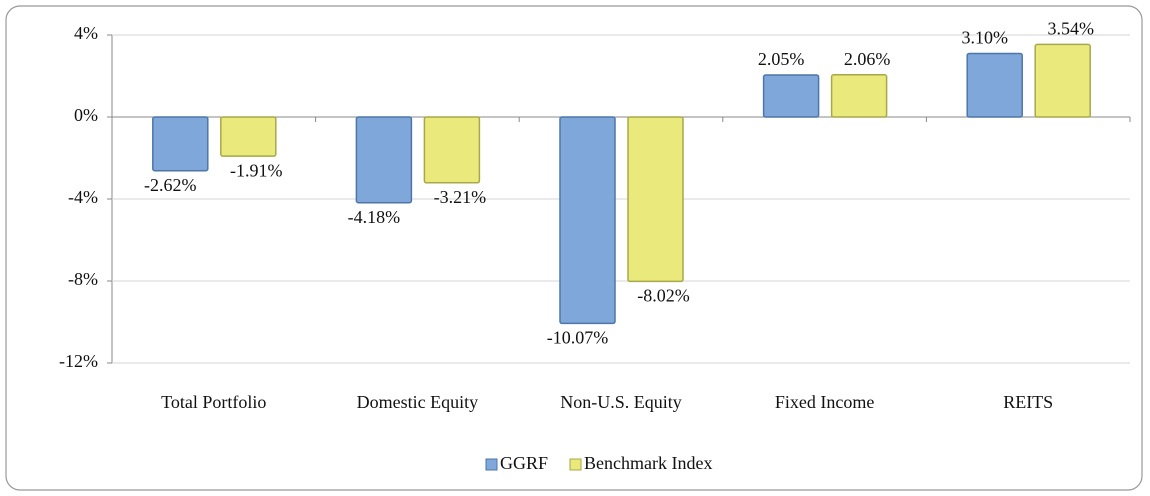  What do you see at coordinates (213, 402) in the screenshot?
I see `x-tick-label: Total Portfolio` at bounding box center [213, 402].